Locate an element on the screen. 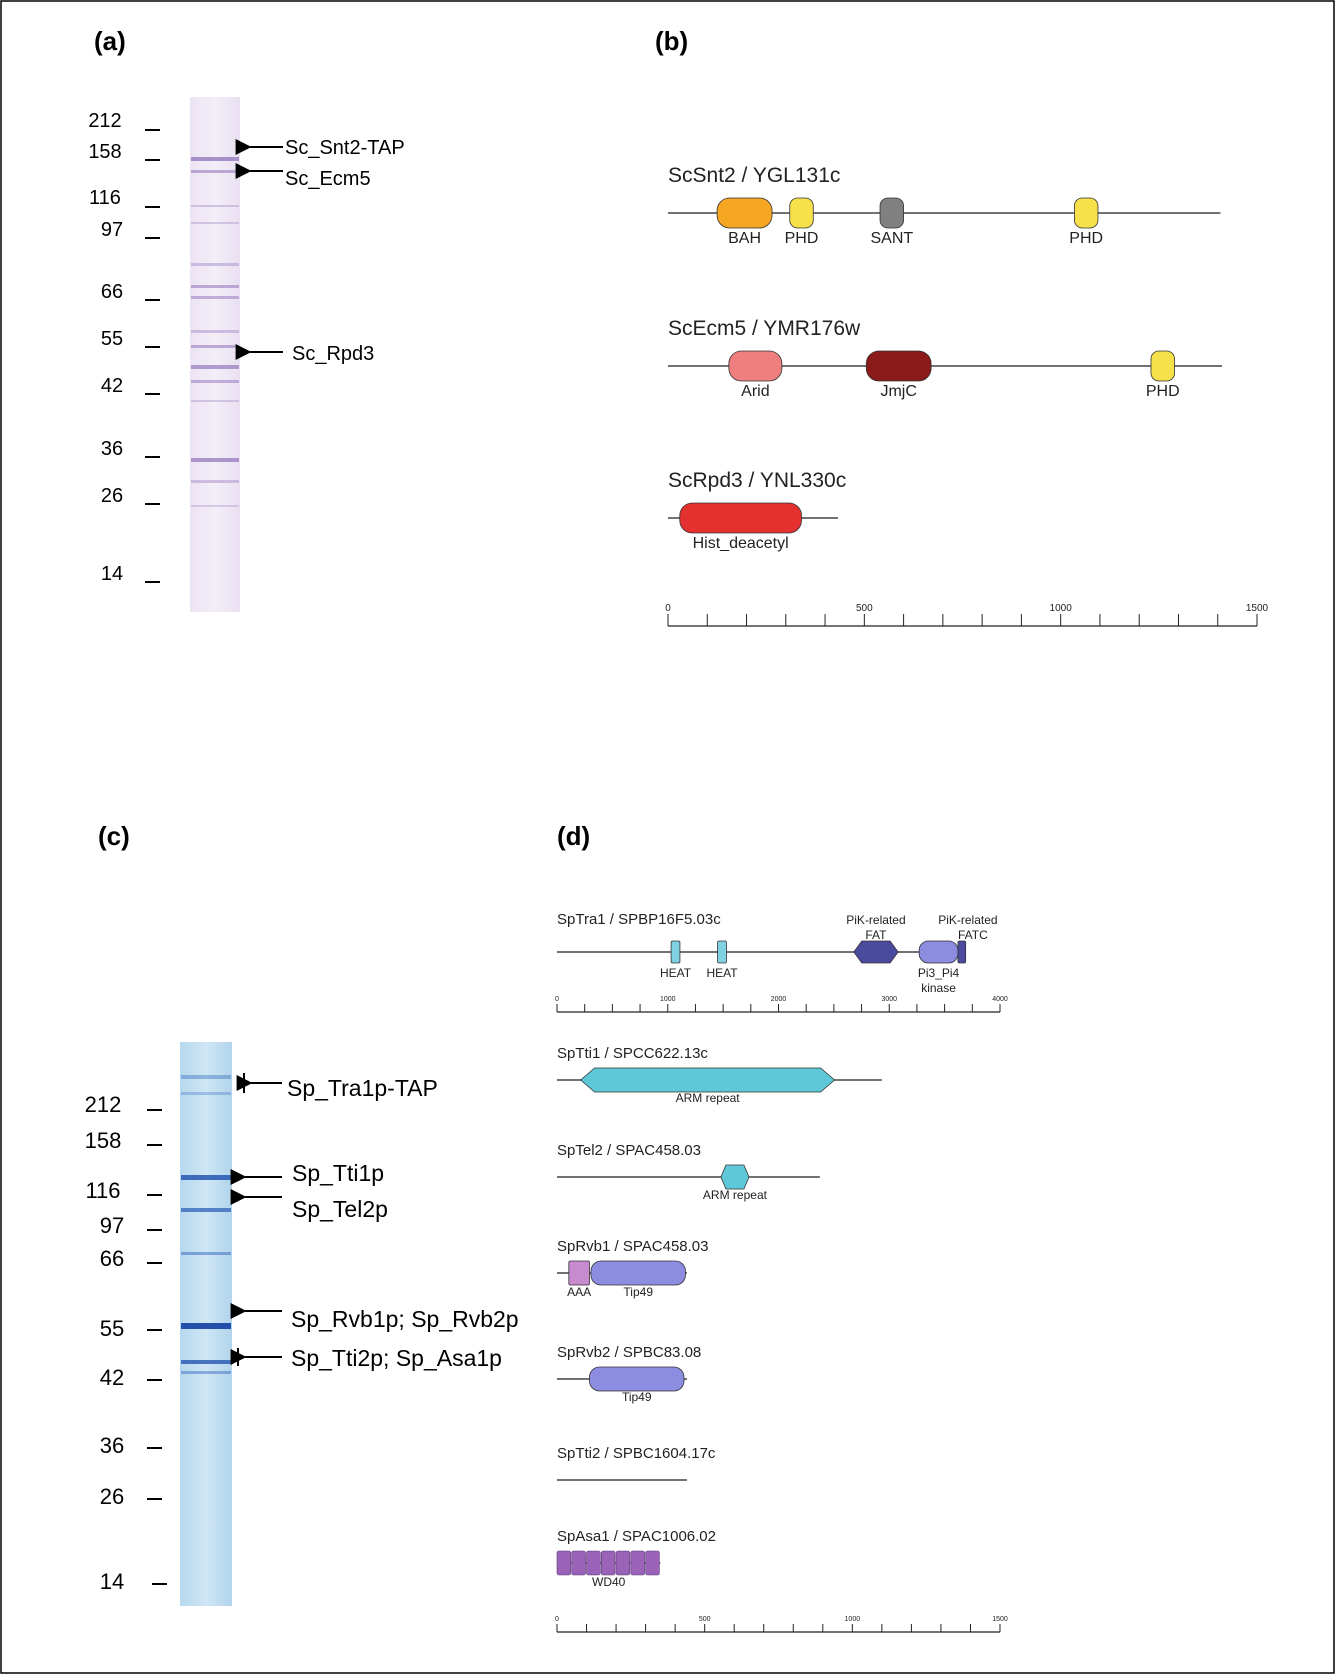 The image size is (1335, 1674). panel-label-d: (d) is located at coordinates (573, 836).